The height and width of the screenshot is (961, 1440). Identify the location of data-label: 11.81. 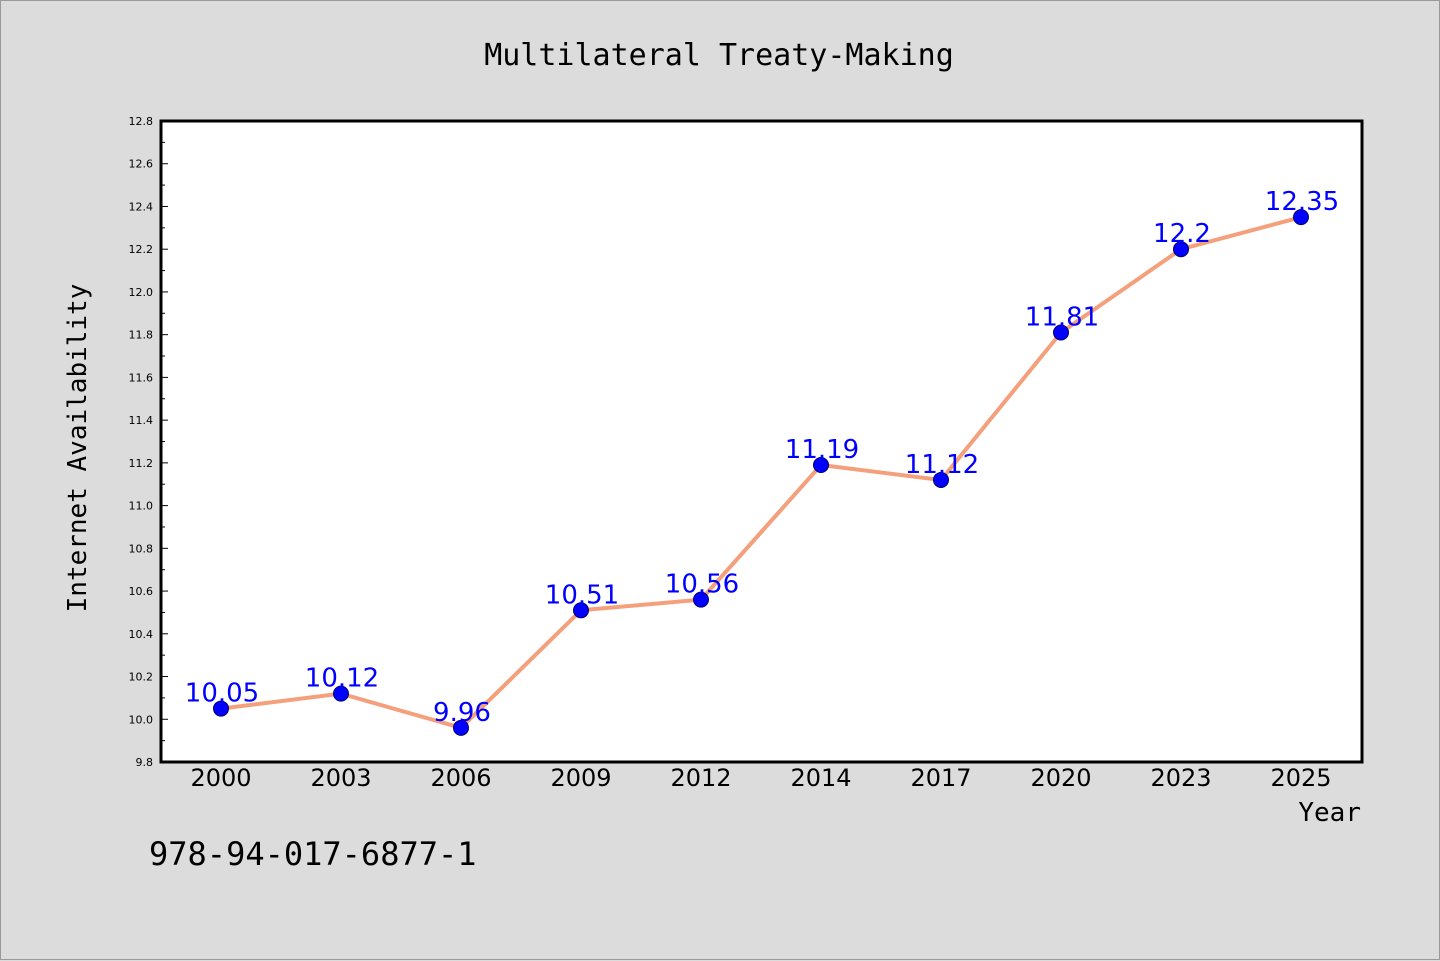
(1062, 318).